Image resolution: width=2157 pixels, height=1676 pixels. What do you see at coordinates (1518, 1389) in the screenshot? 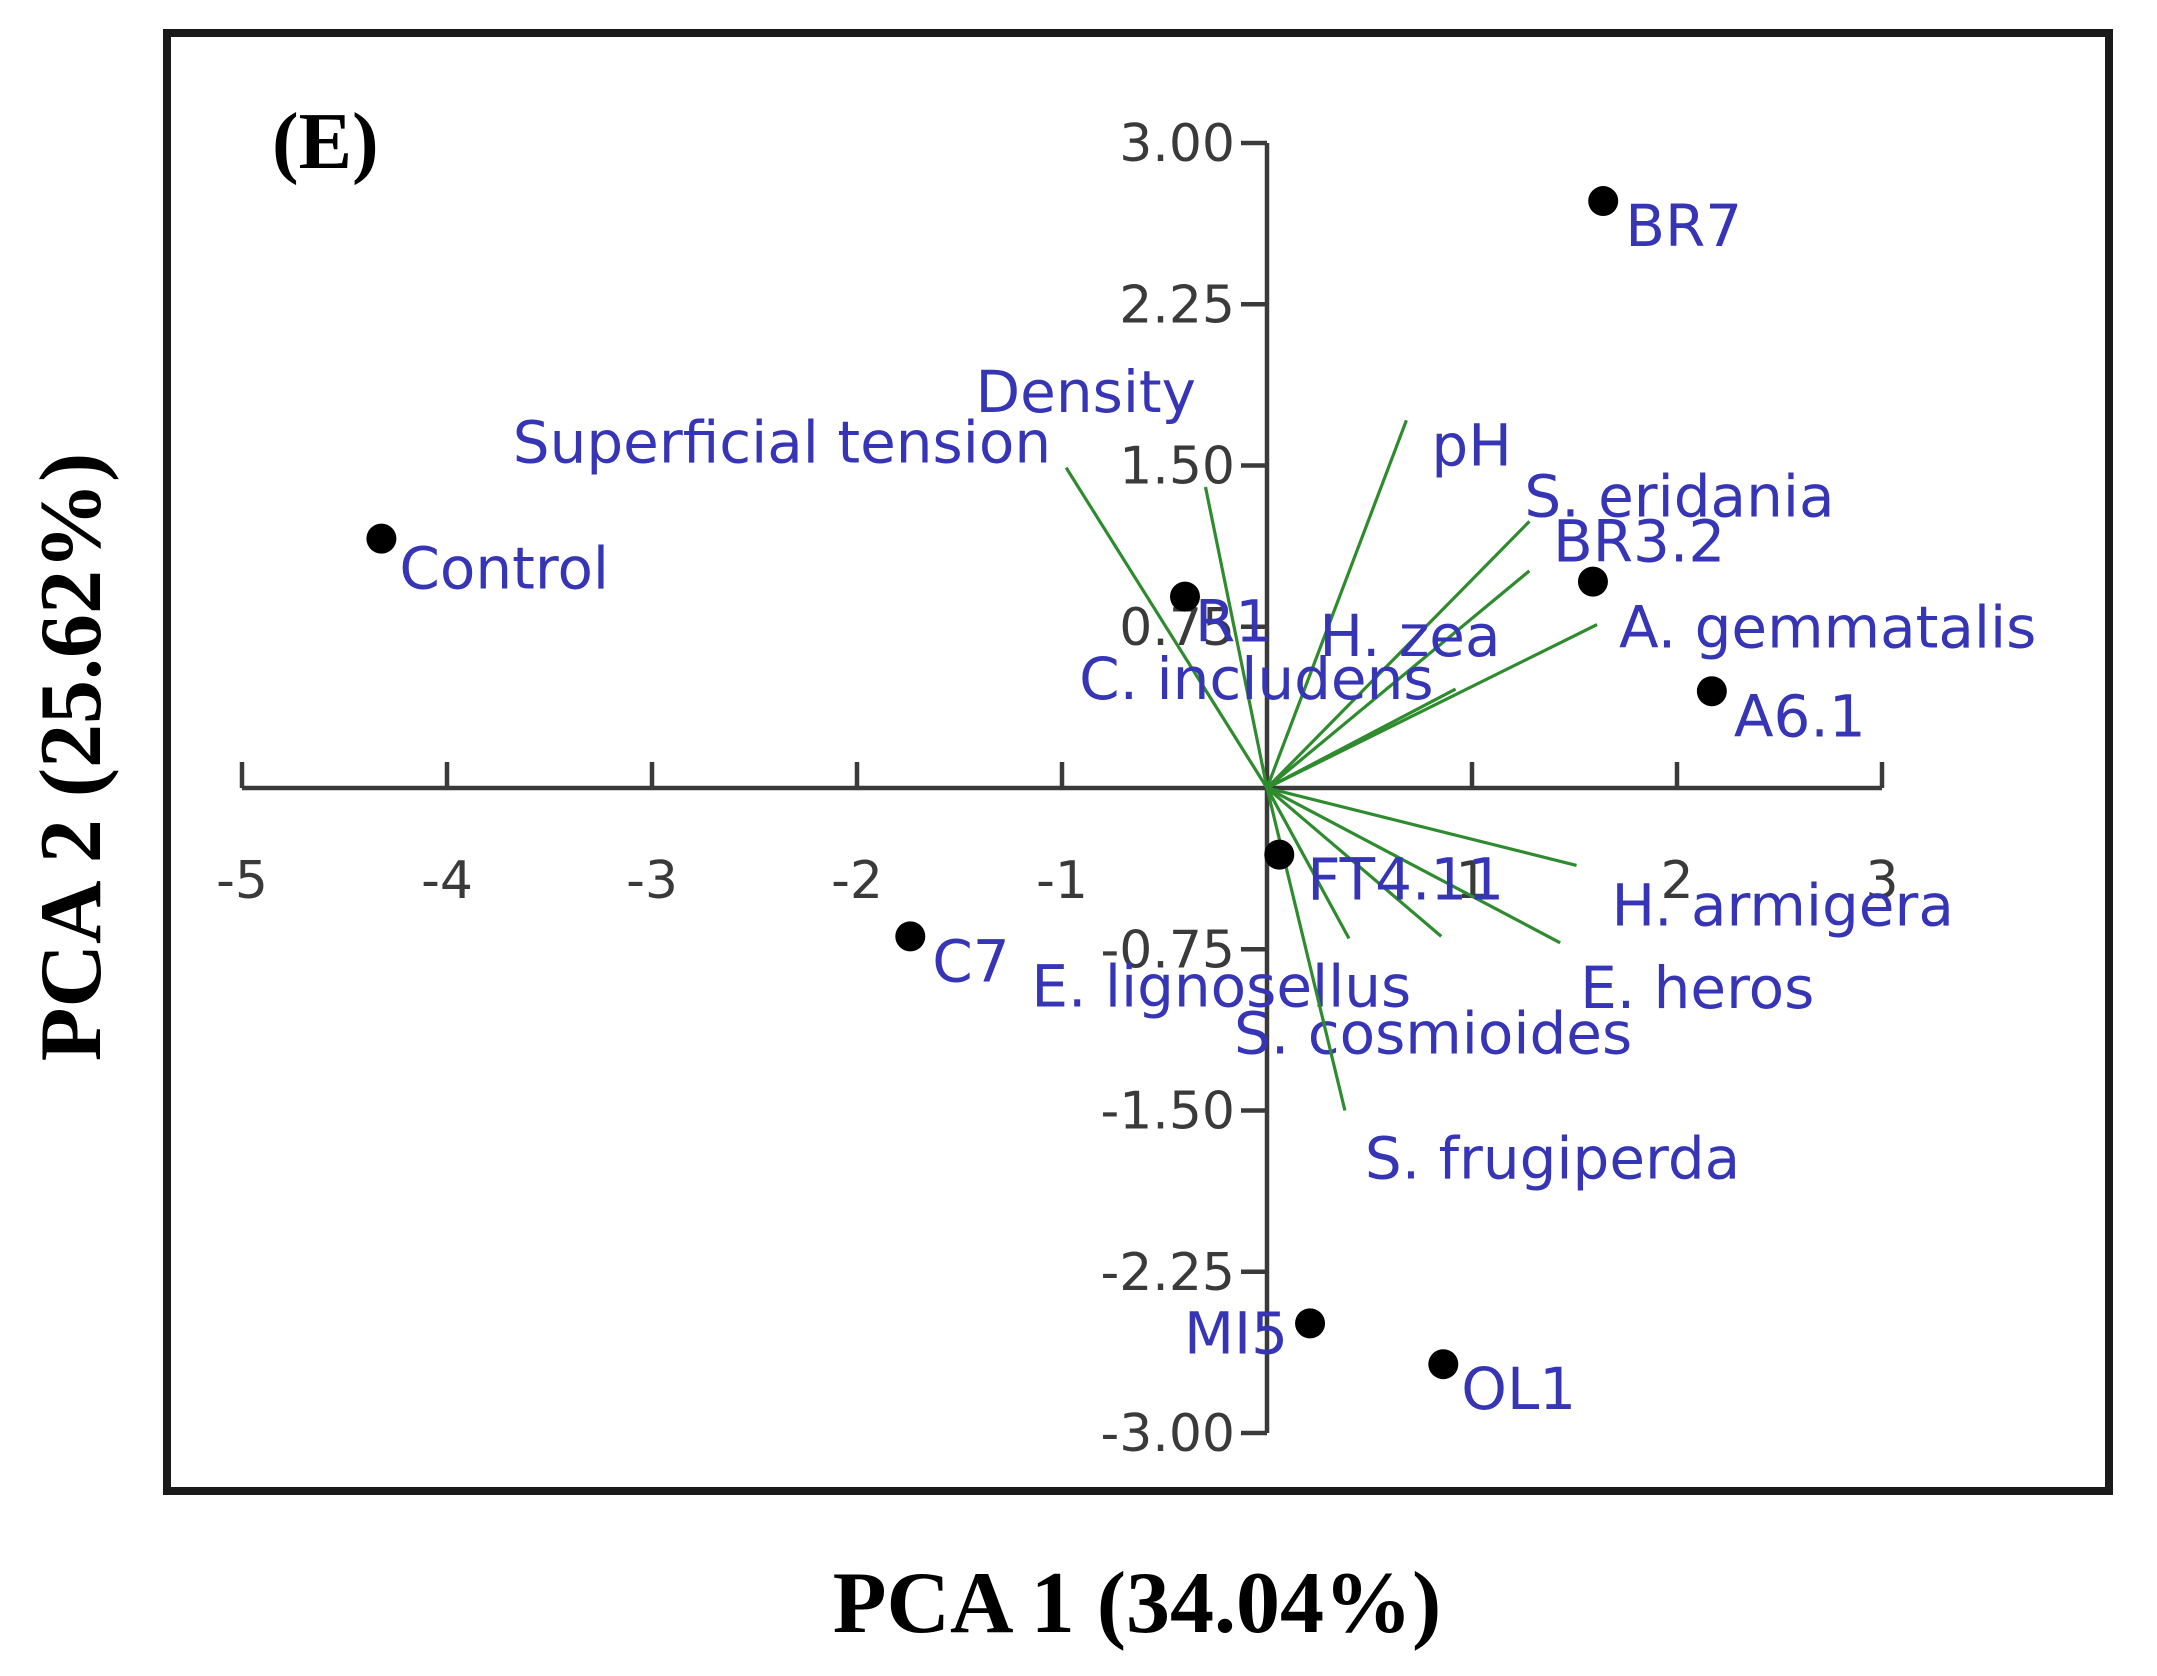
I see `point-label-ol1: OL1` at bounding box center [1518, 1389].